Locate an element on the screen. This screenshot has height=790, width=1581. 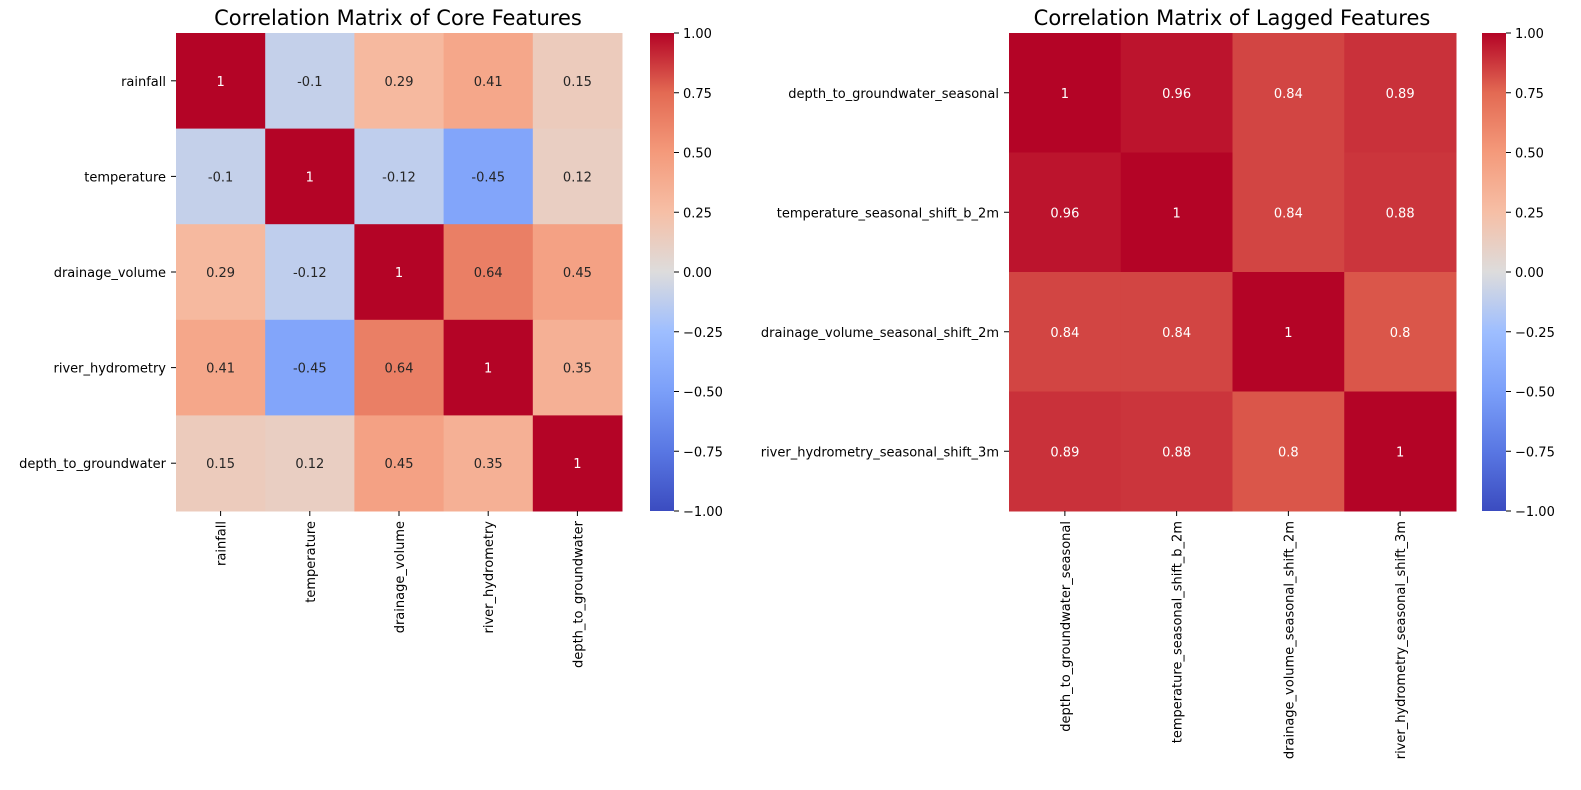
x-tick-label: depth_to_groundwater is located at coordinates (578, 594).